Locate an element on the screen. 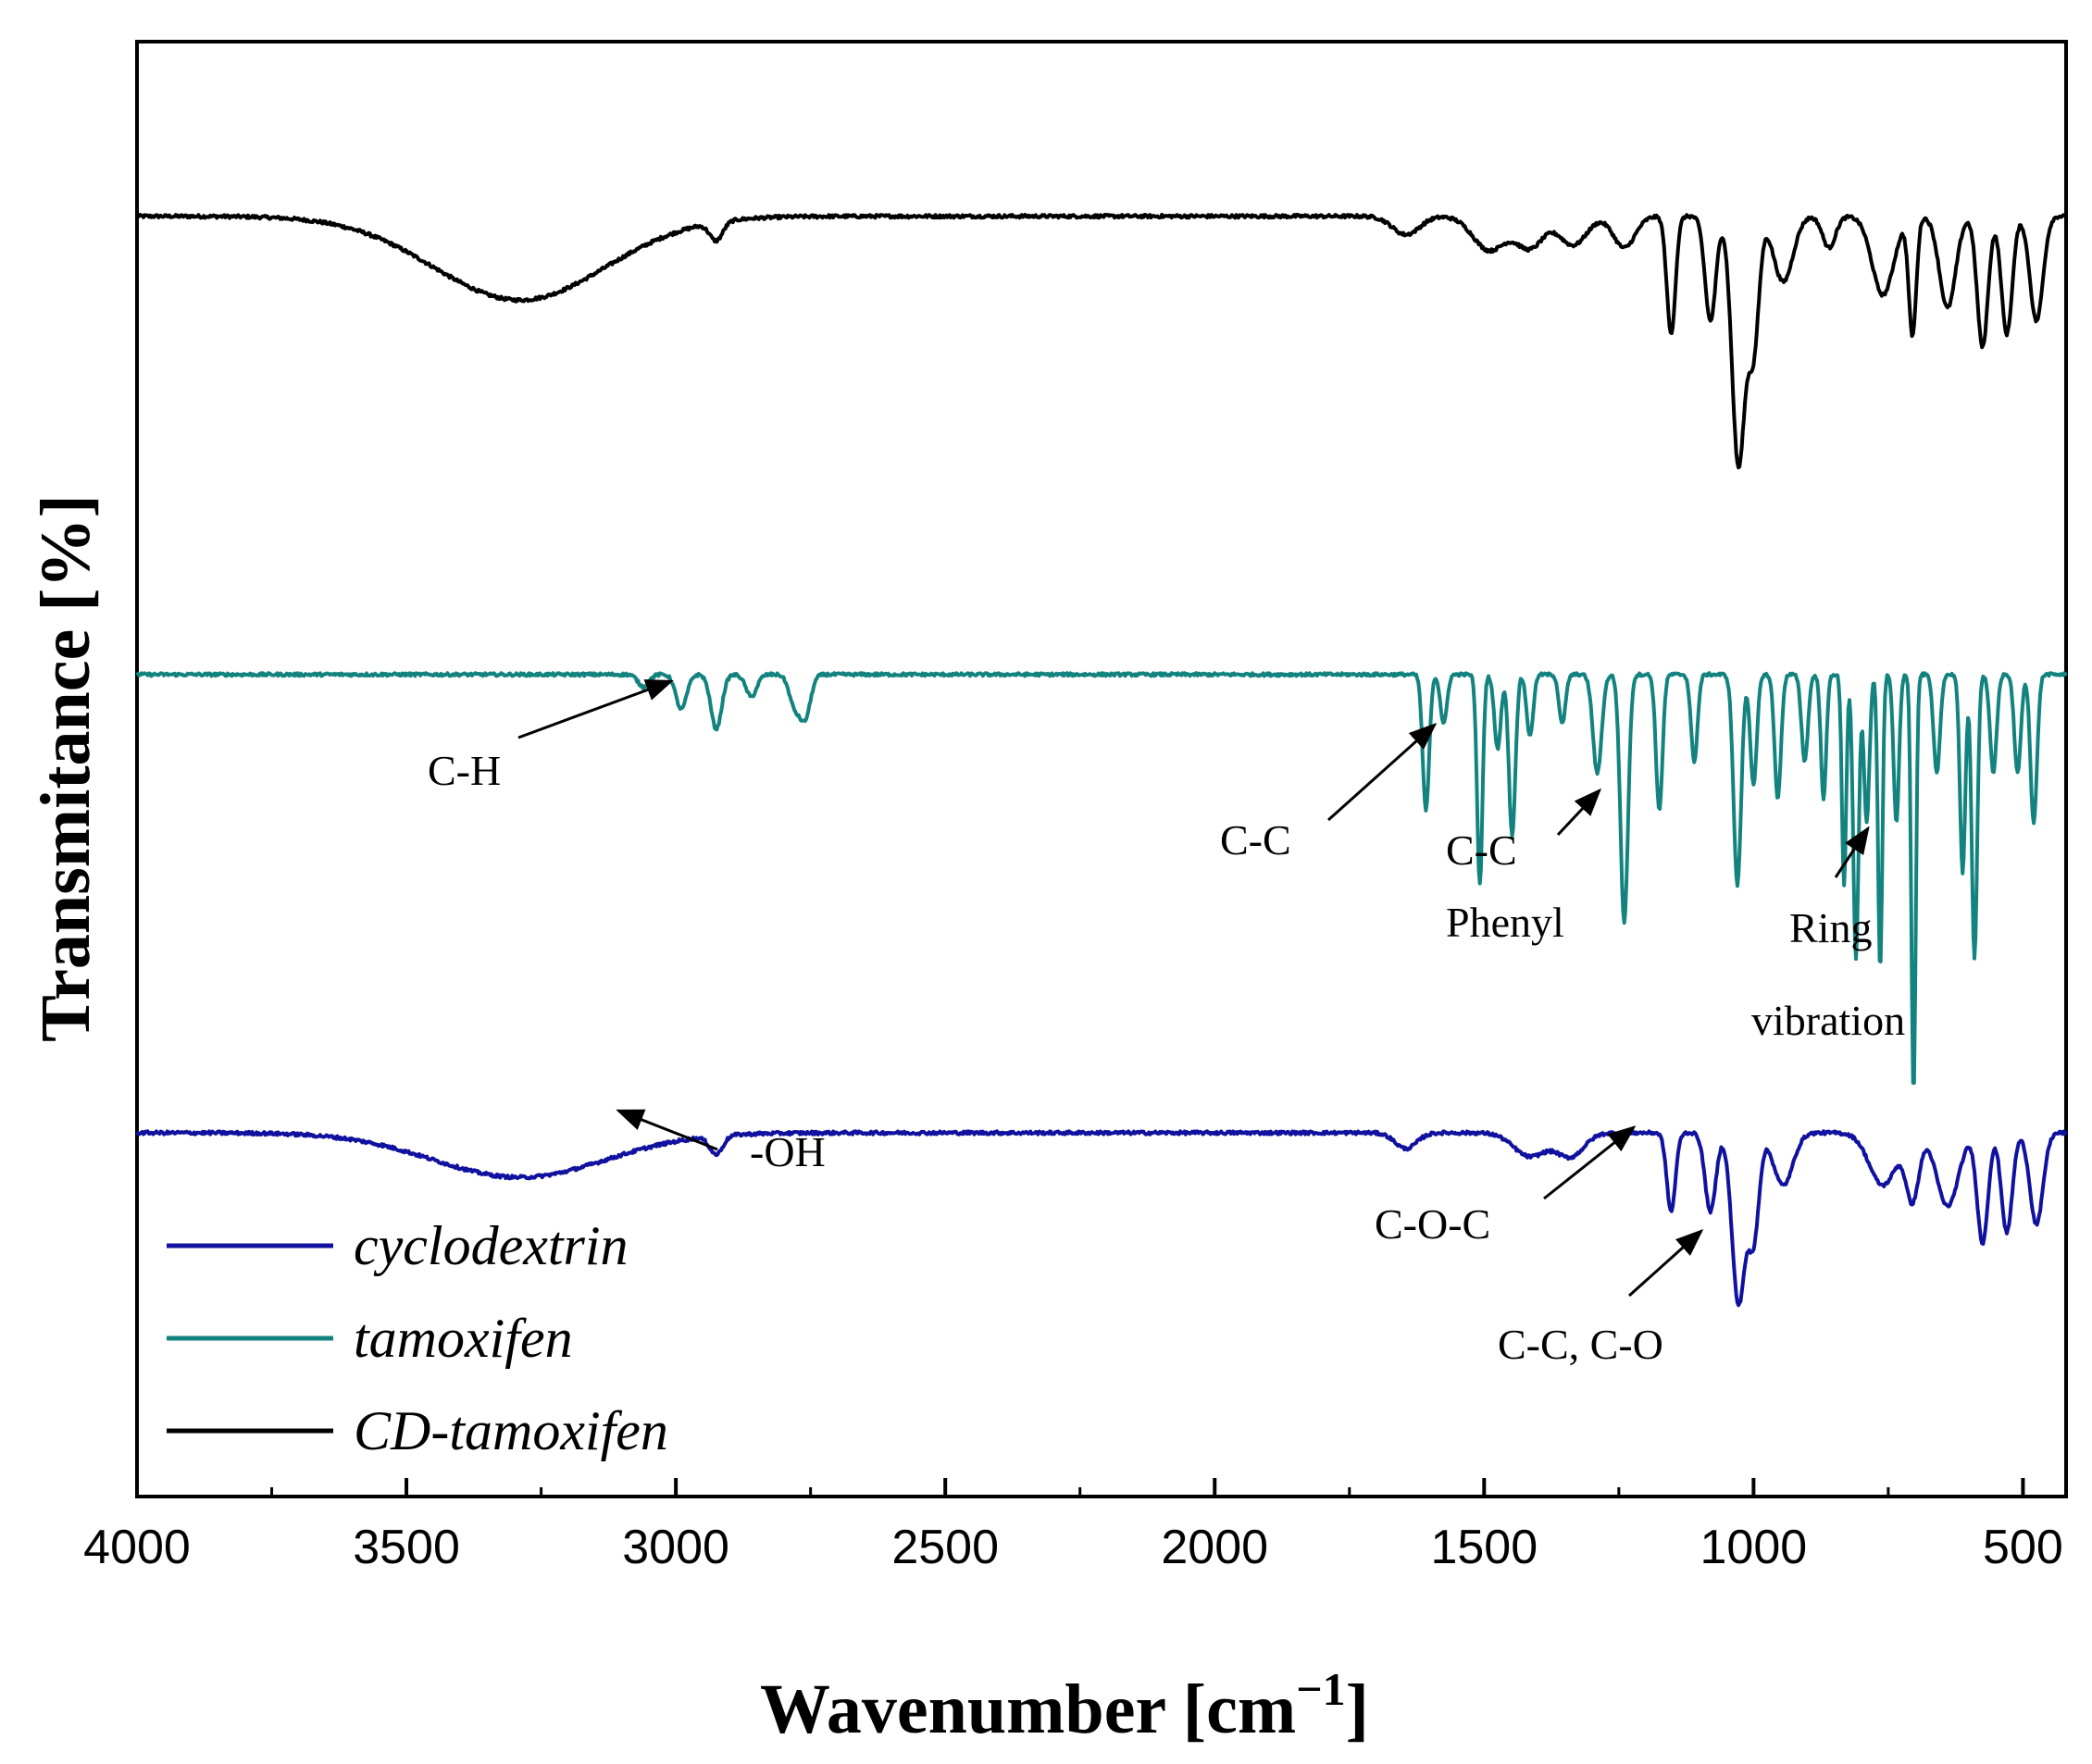 This screenshot has width=2092, height=1764. y-axis-title: Transmitance [%] is located at coordinates (66, 768).